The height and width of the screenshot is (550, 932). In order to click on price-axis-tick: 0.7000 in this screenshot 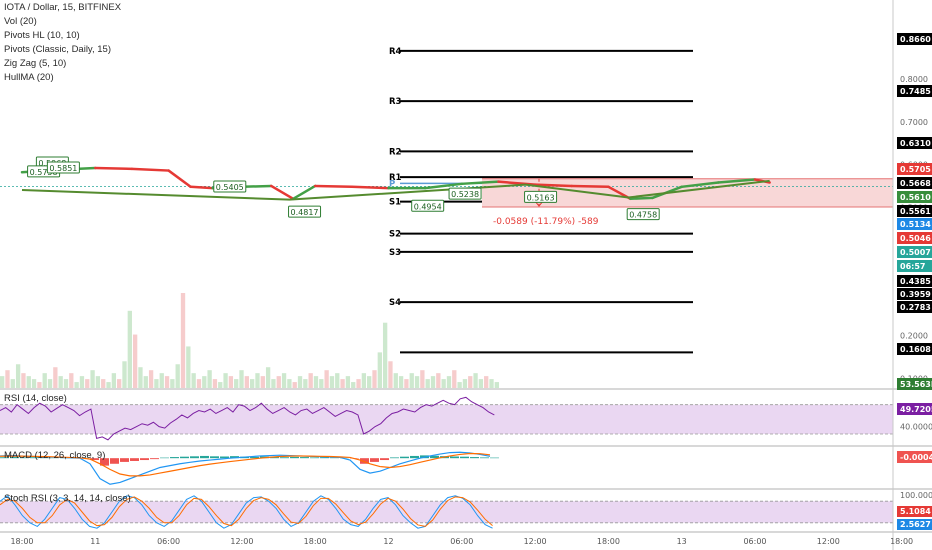, I will do `click(914, 122)`.